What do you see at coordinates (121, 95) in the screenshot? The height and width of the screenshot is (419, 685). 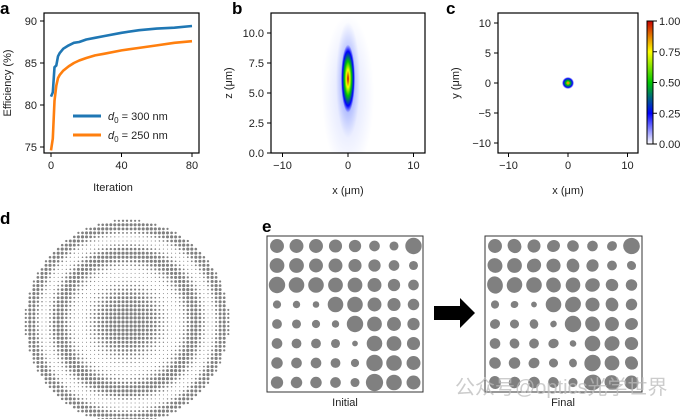 I see `series-line-250nm` at bounding box center [121, 95].